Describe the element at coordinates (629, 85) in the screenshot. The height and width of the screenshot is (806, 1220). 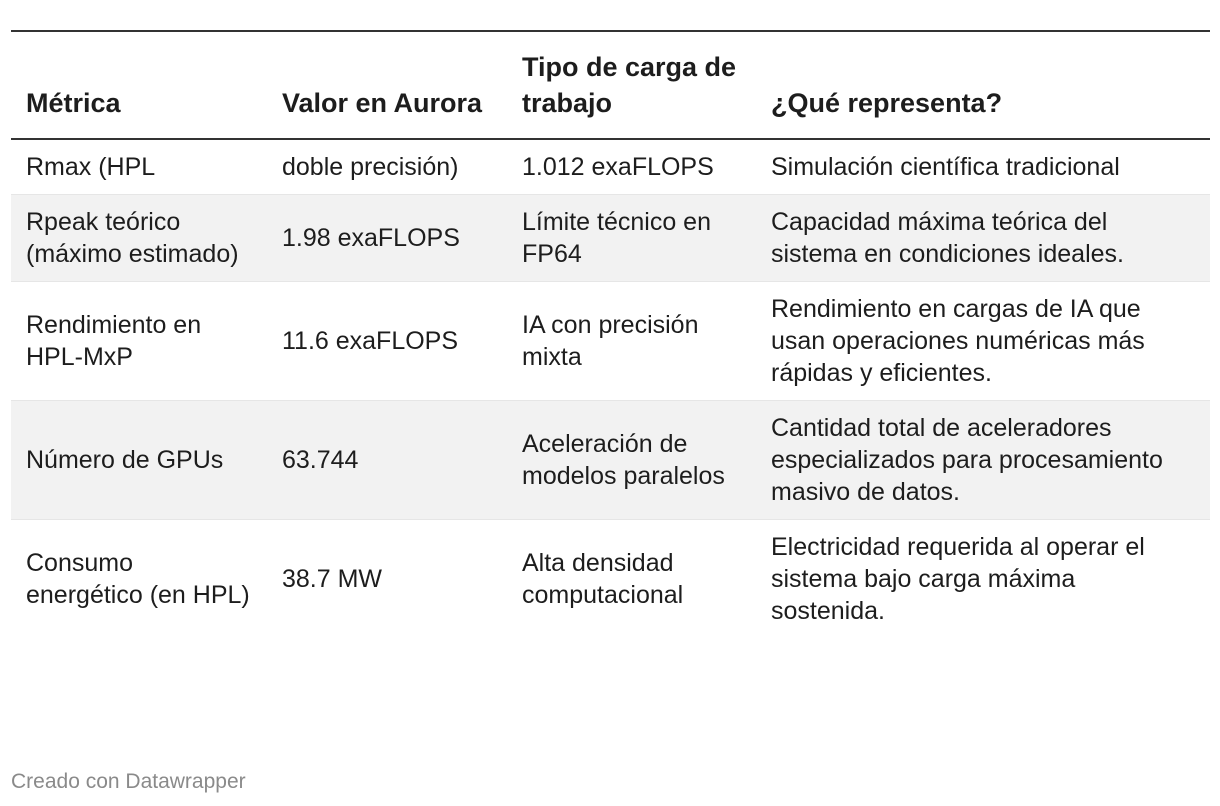
I see `column-header-tipo: Tipo de carga de trabajo` at that location.